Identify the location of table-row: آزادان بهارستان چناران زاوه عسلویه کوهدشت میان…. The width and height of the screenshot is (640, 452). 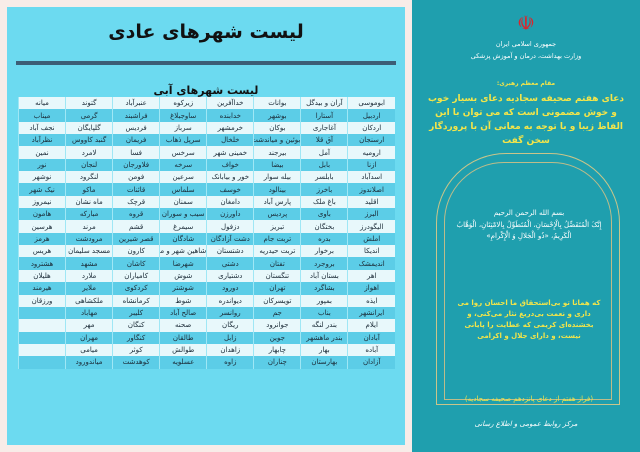
(206, 362).